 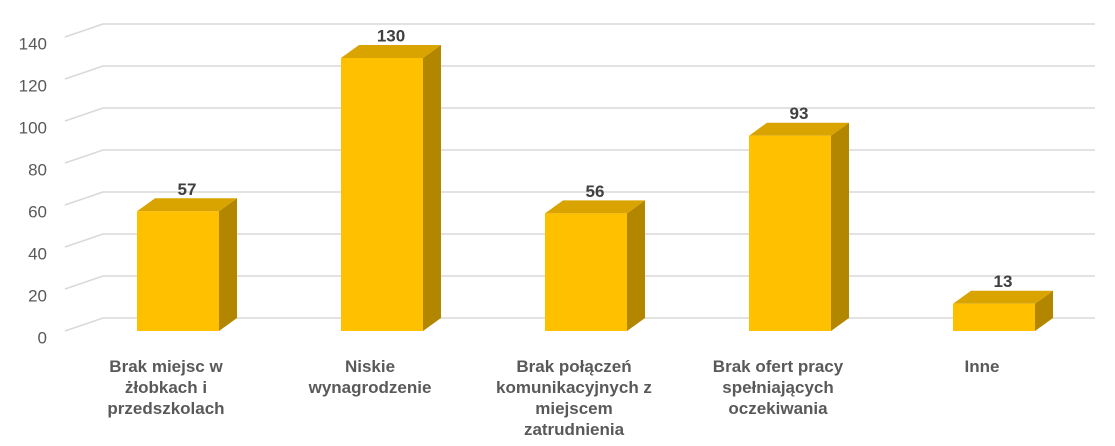 I want to click on x-tick-label: Brak miejsc w żłobkach i przedszkolach, so click(x=166, y=387).